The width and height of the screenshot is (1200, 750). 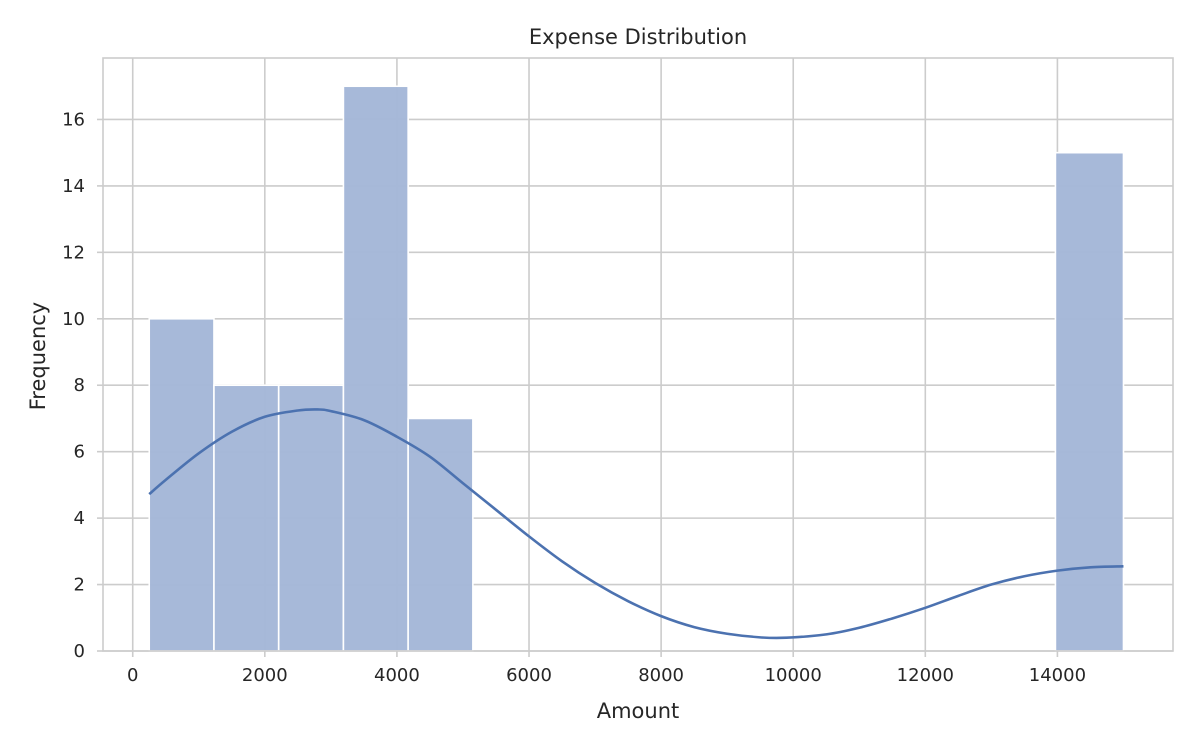 I want to click on chart-title: Expense Distribution, so click(x=638, y=37).